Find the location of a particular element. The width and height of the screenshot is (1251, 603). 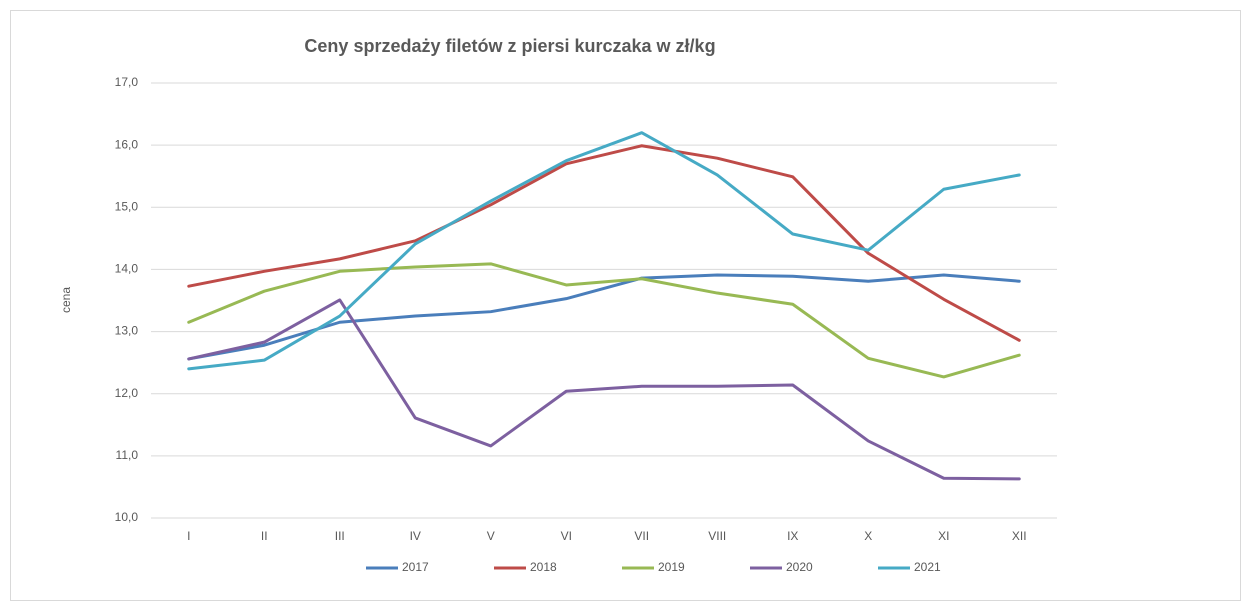

x-tick-label: II is located at coordinates (264, 536).